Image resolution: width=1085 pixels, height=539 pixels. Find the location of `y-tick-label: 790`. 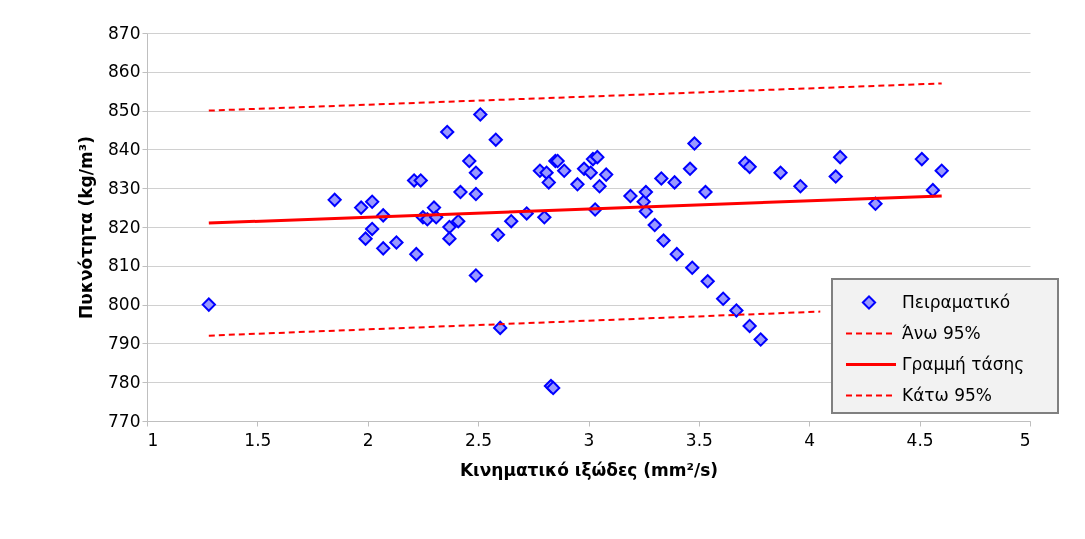

y-tick-label: 790 is located at coordinates (124, 342).